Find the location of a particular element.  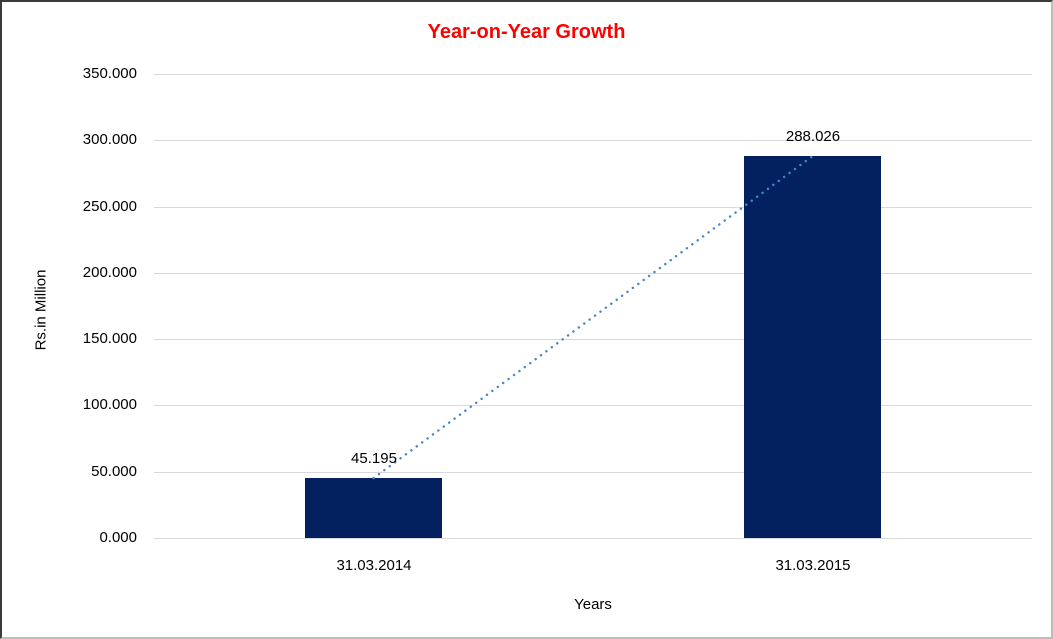

x-tick-label: 31.03.2015 is located at coordinates (813, 565).